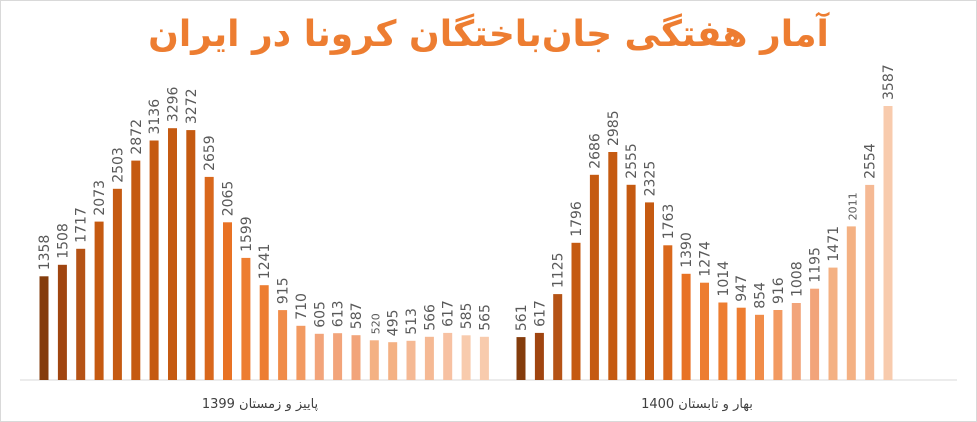 This screenshot has width=977, height=422. What do you see at coordinates (412, 321) in the screenshot?
I see `data-label-fall-winter-21: 513` at bounding box center [412, 321].